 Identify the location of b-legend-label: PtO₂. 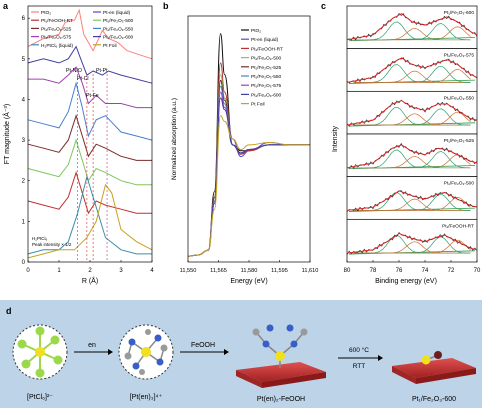
(256, 31).